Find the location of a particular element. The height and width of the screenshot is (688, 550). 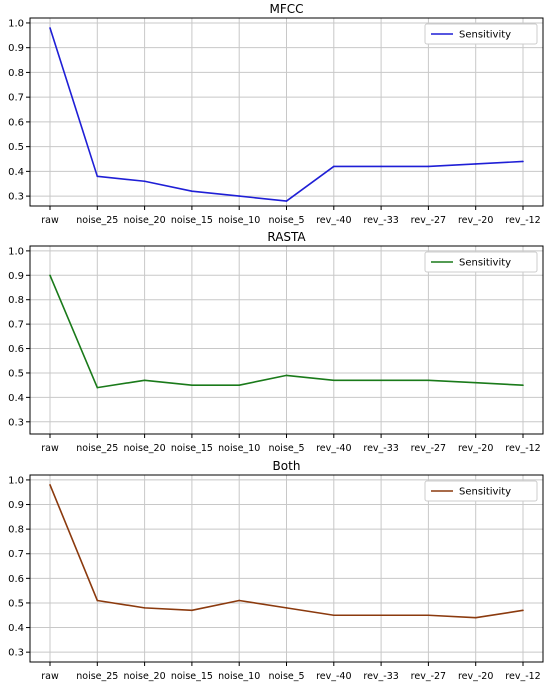

chart-title: Both is located at coordinates (287, 466).